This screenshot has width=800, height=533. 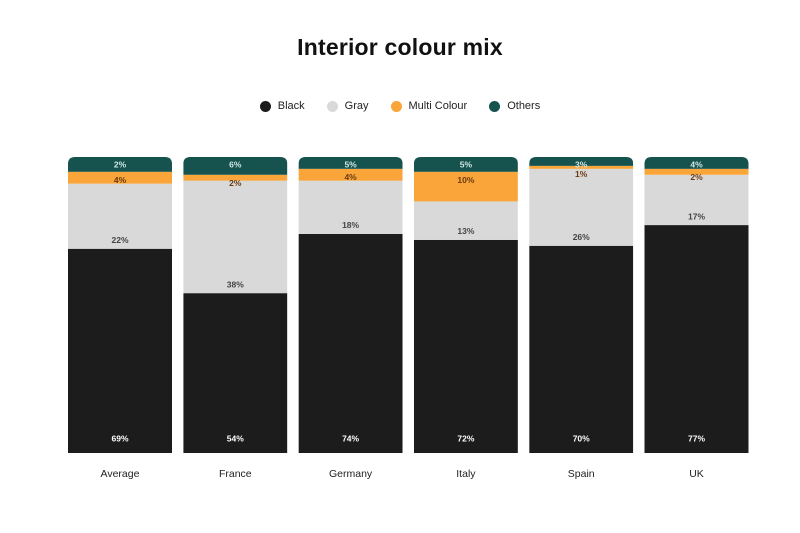 What do you see at coordinates (119, 240) in the screenshot?
I see `data-label: 22%` at bounding box center [119, 240].